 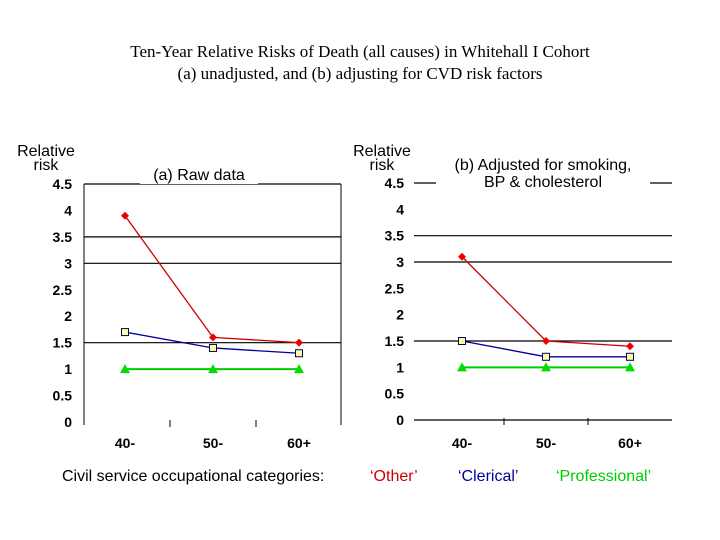 What do you see at coordinates (543, 183) in the screenshot?
I see `right-panel-title-line2: BP & cholesterol` at bounding box center [543, 183].